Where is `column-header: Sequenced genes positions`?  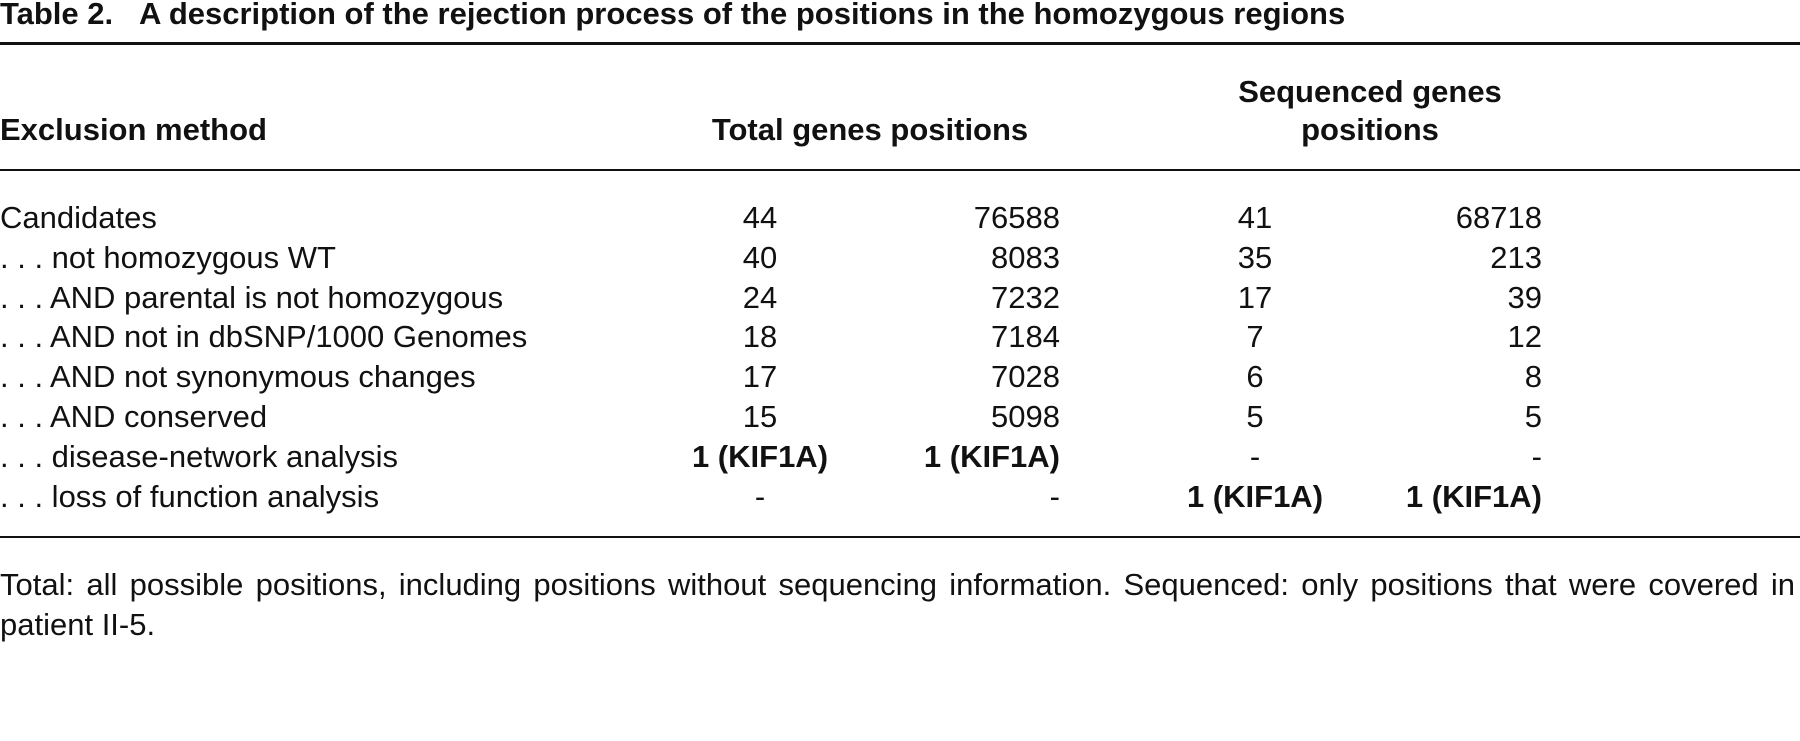 column-header: Sequenced genes positions is located at coordinates (1370, 110).